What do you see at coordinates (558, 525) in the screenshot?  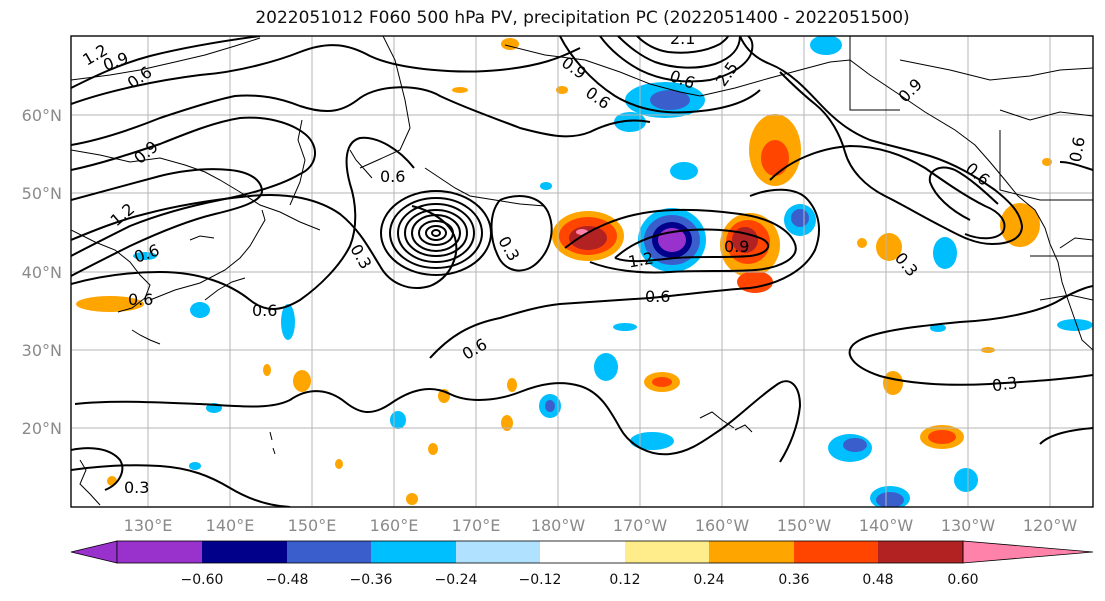 I see `lon-label: 180°W` at bounding box center [558, 525].